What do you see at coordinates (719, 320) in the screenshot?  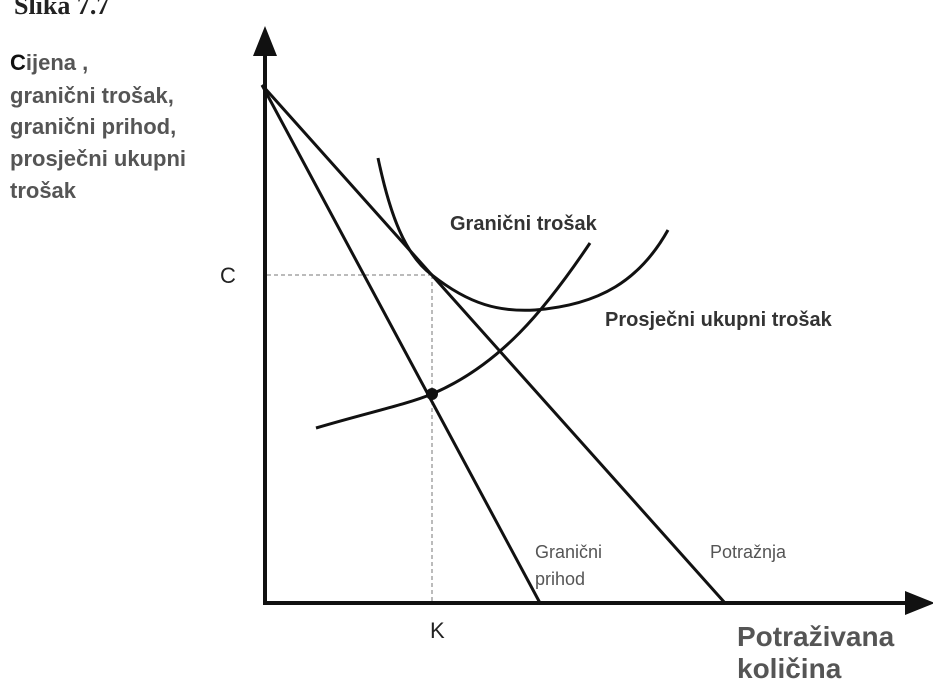 I see `atc-label: Prosječni ukupni trošak` at bounding box center [719, 320].